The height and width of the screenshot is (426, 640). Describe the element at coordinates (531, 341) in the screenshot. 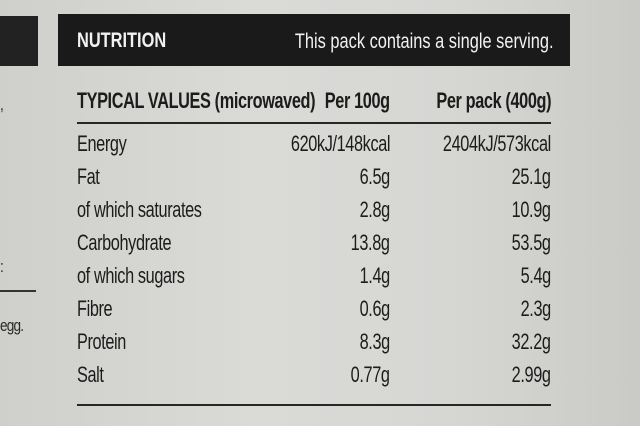

I see `value-per-pack: 32.2g` at that location.